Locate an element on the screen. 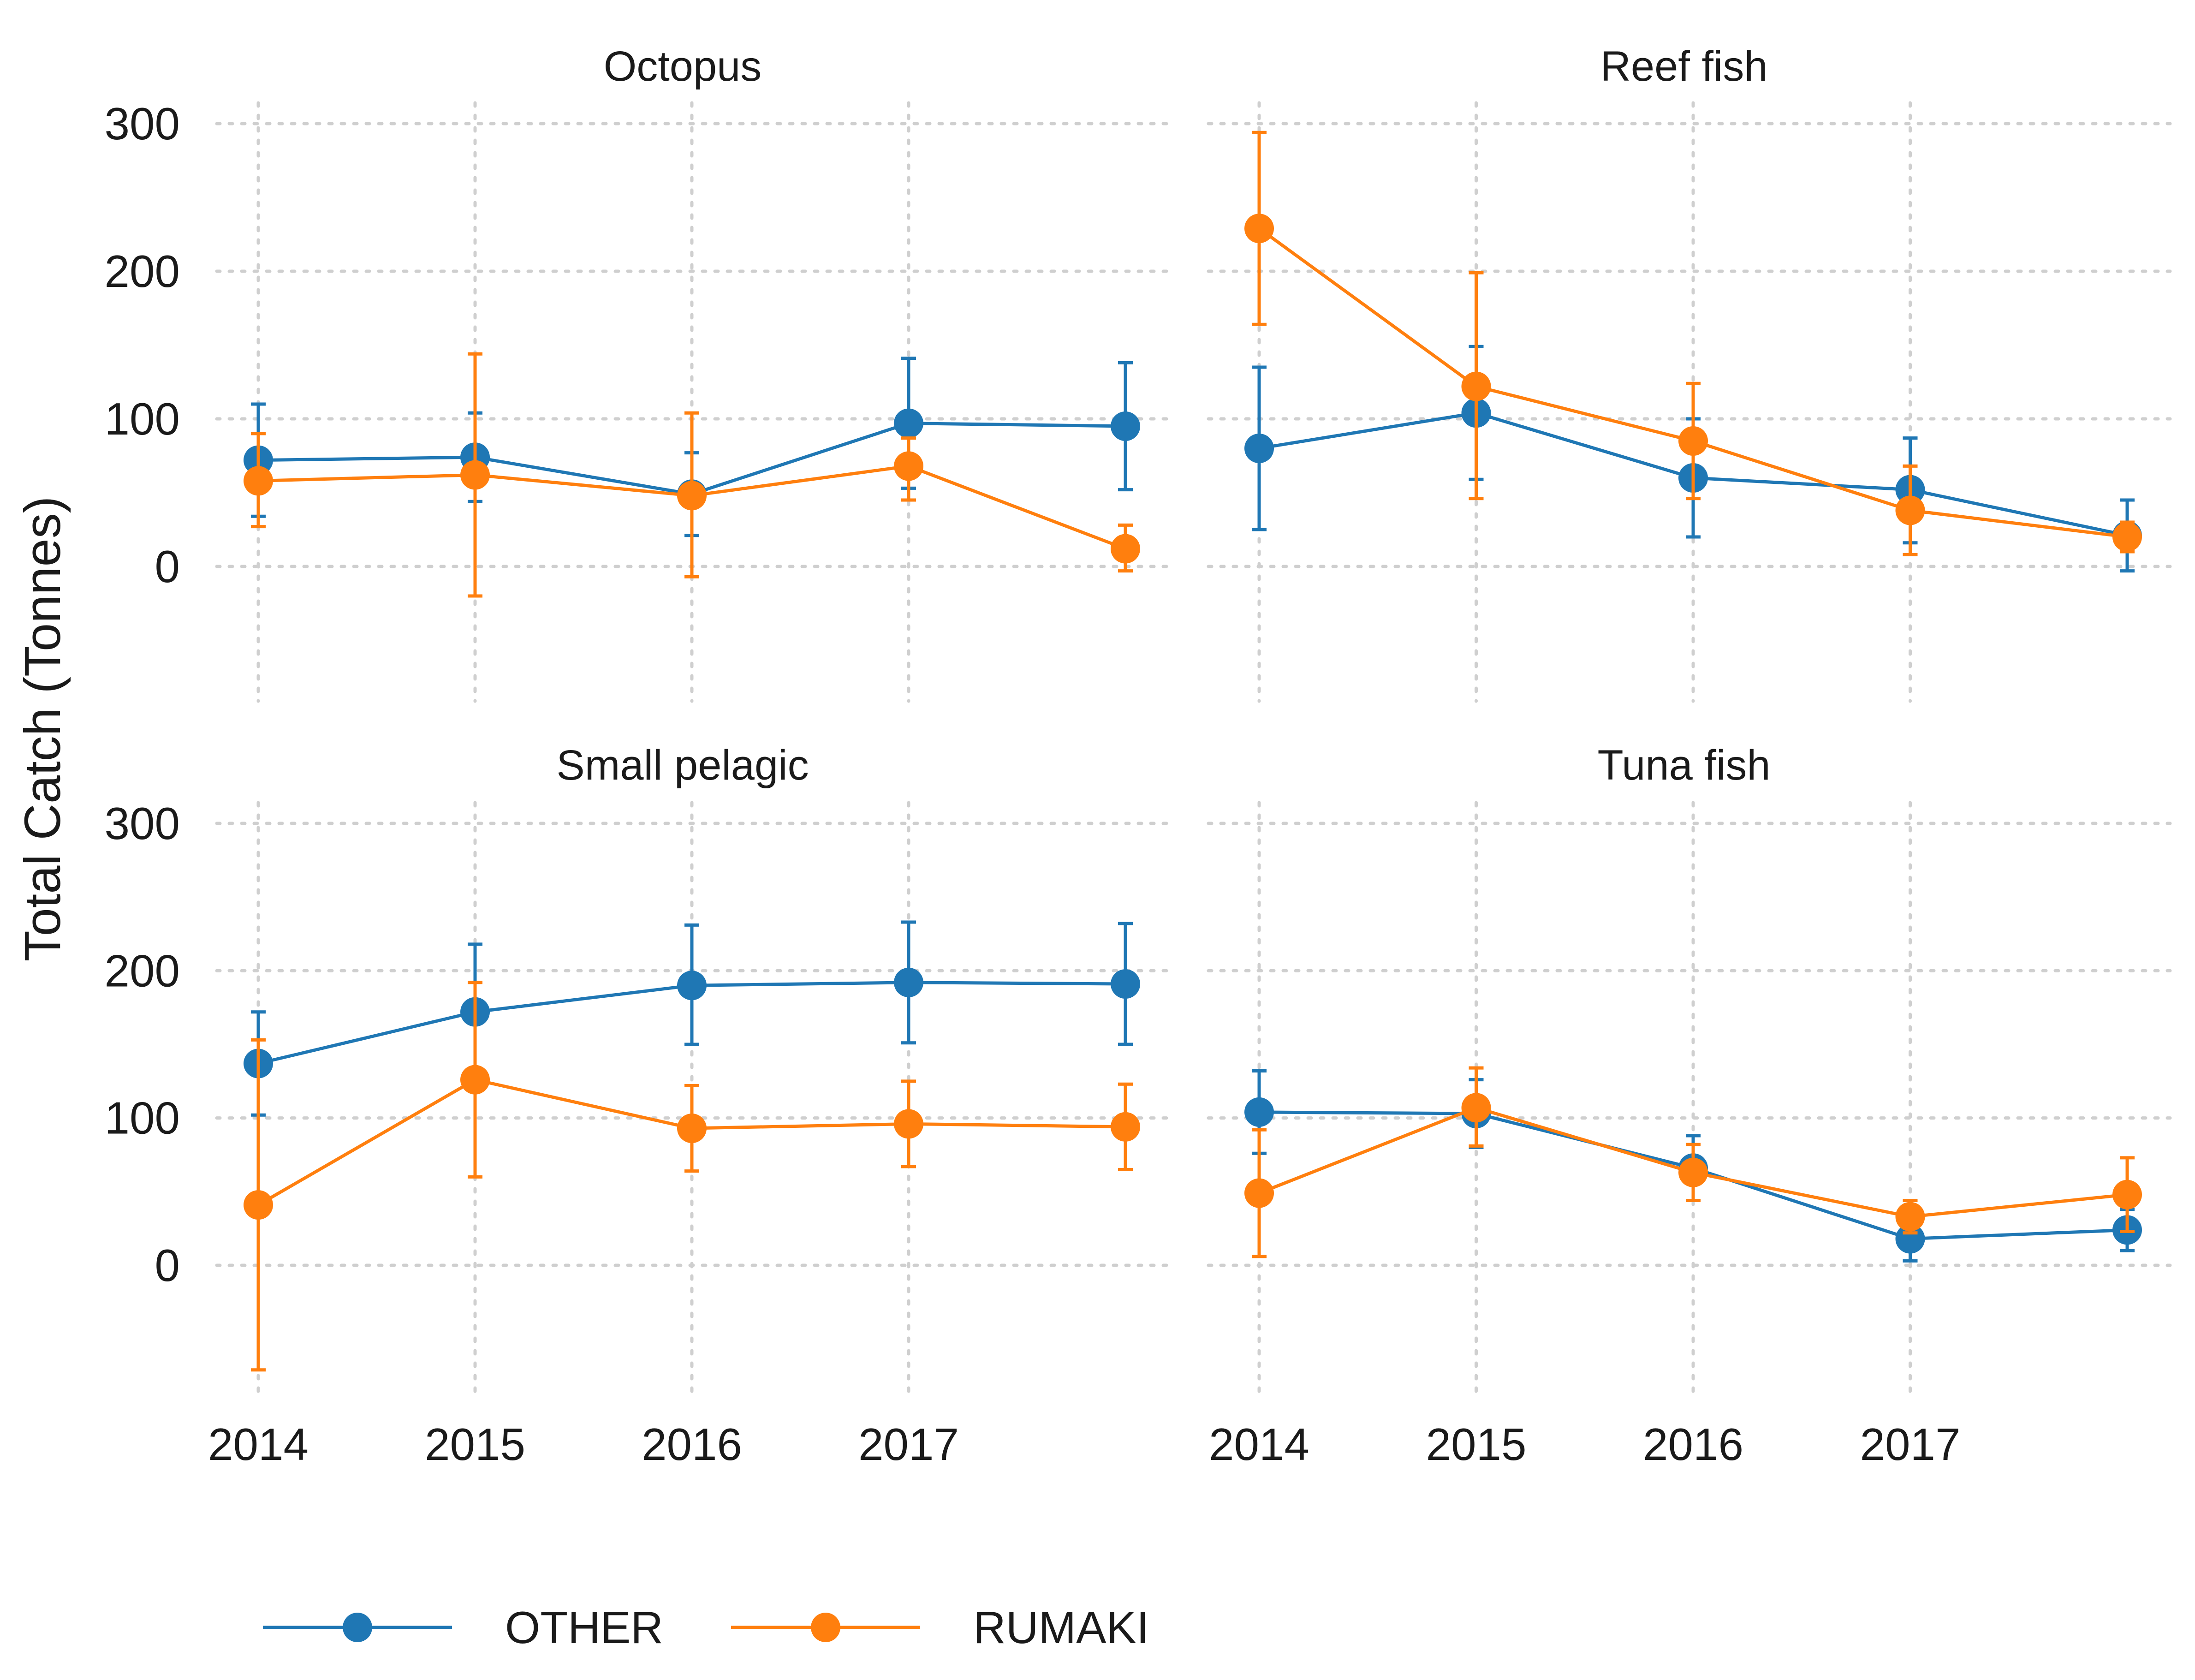  legend-item-other: OTHER is located at coordinates (463, 1627).